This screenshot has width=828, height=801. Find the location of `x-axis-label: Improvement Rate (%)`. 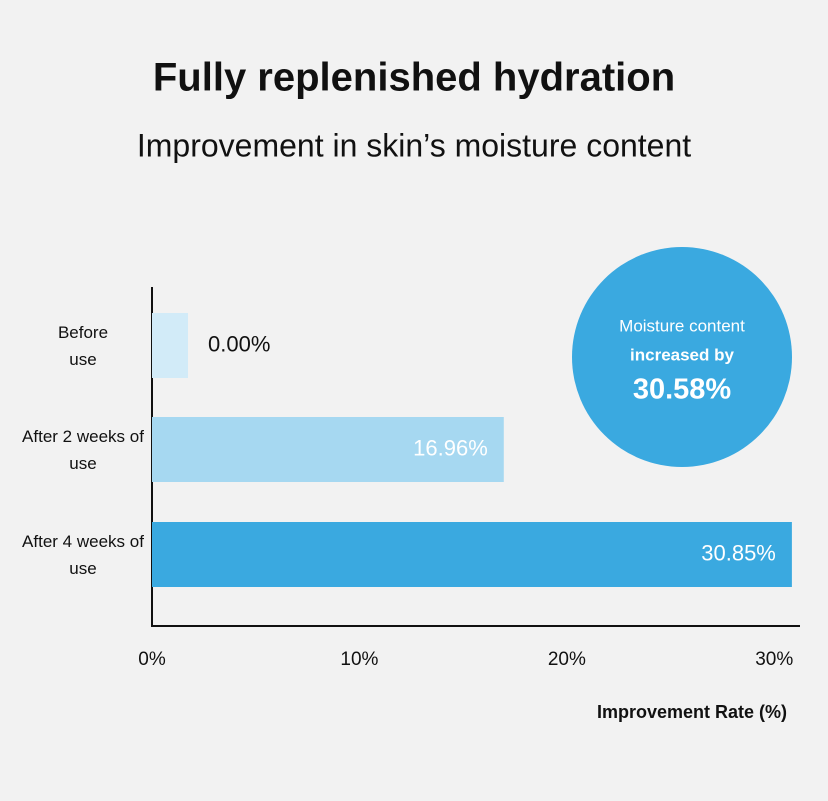

x-axis-label: Improvement Rate (%) is located at coordinates (692, 712).